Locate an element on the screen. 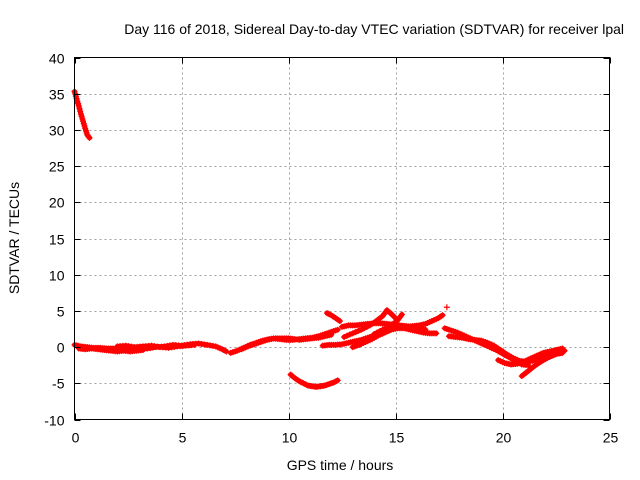 Image resolution: width=640 pixels, height=480 pixels. y-tick-label: 5 is located at coordinates (61, 312).